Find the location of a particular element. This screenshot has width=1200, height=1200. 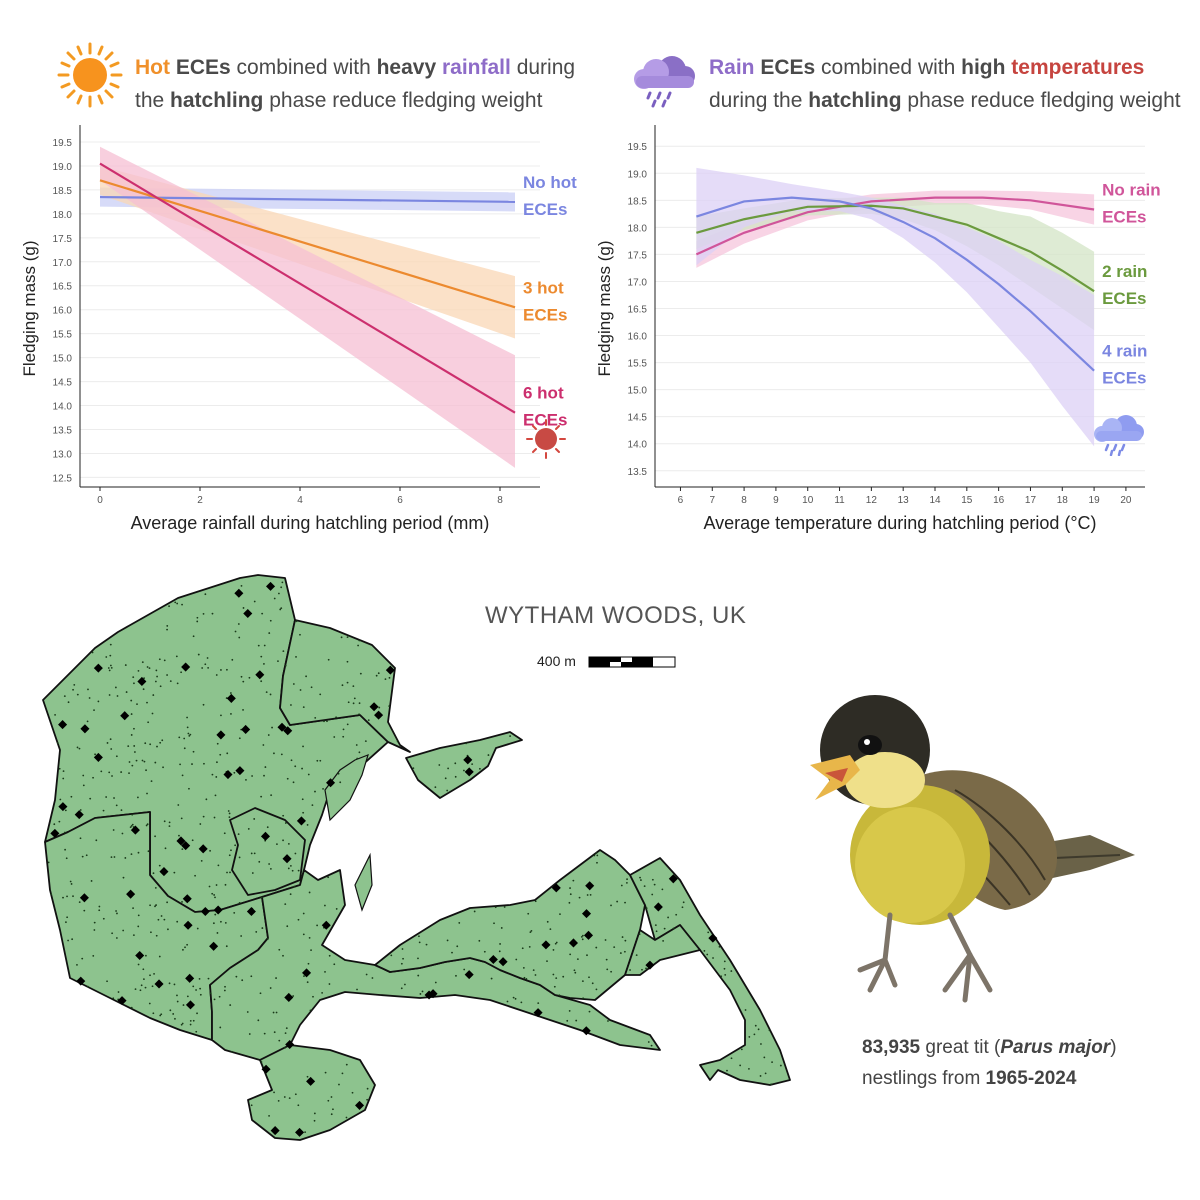

series-label: No rain is located at coordinates (1131, 190).